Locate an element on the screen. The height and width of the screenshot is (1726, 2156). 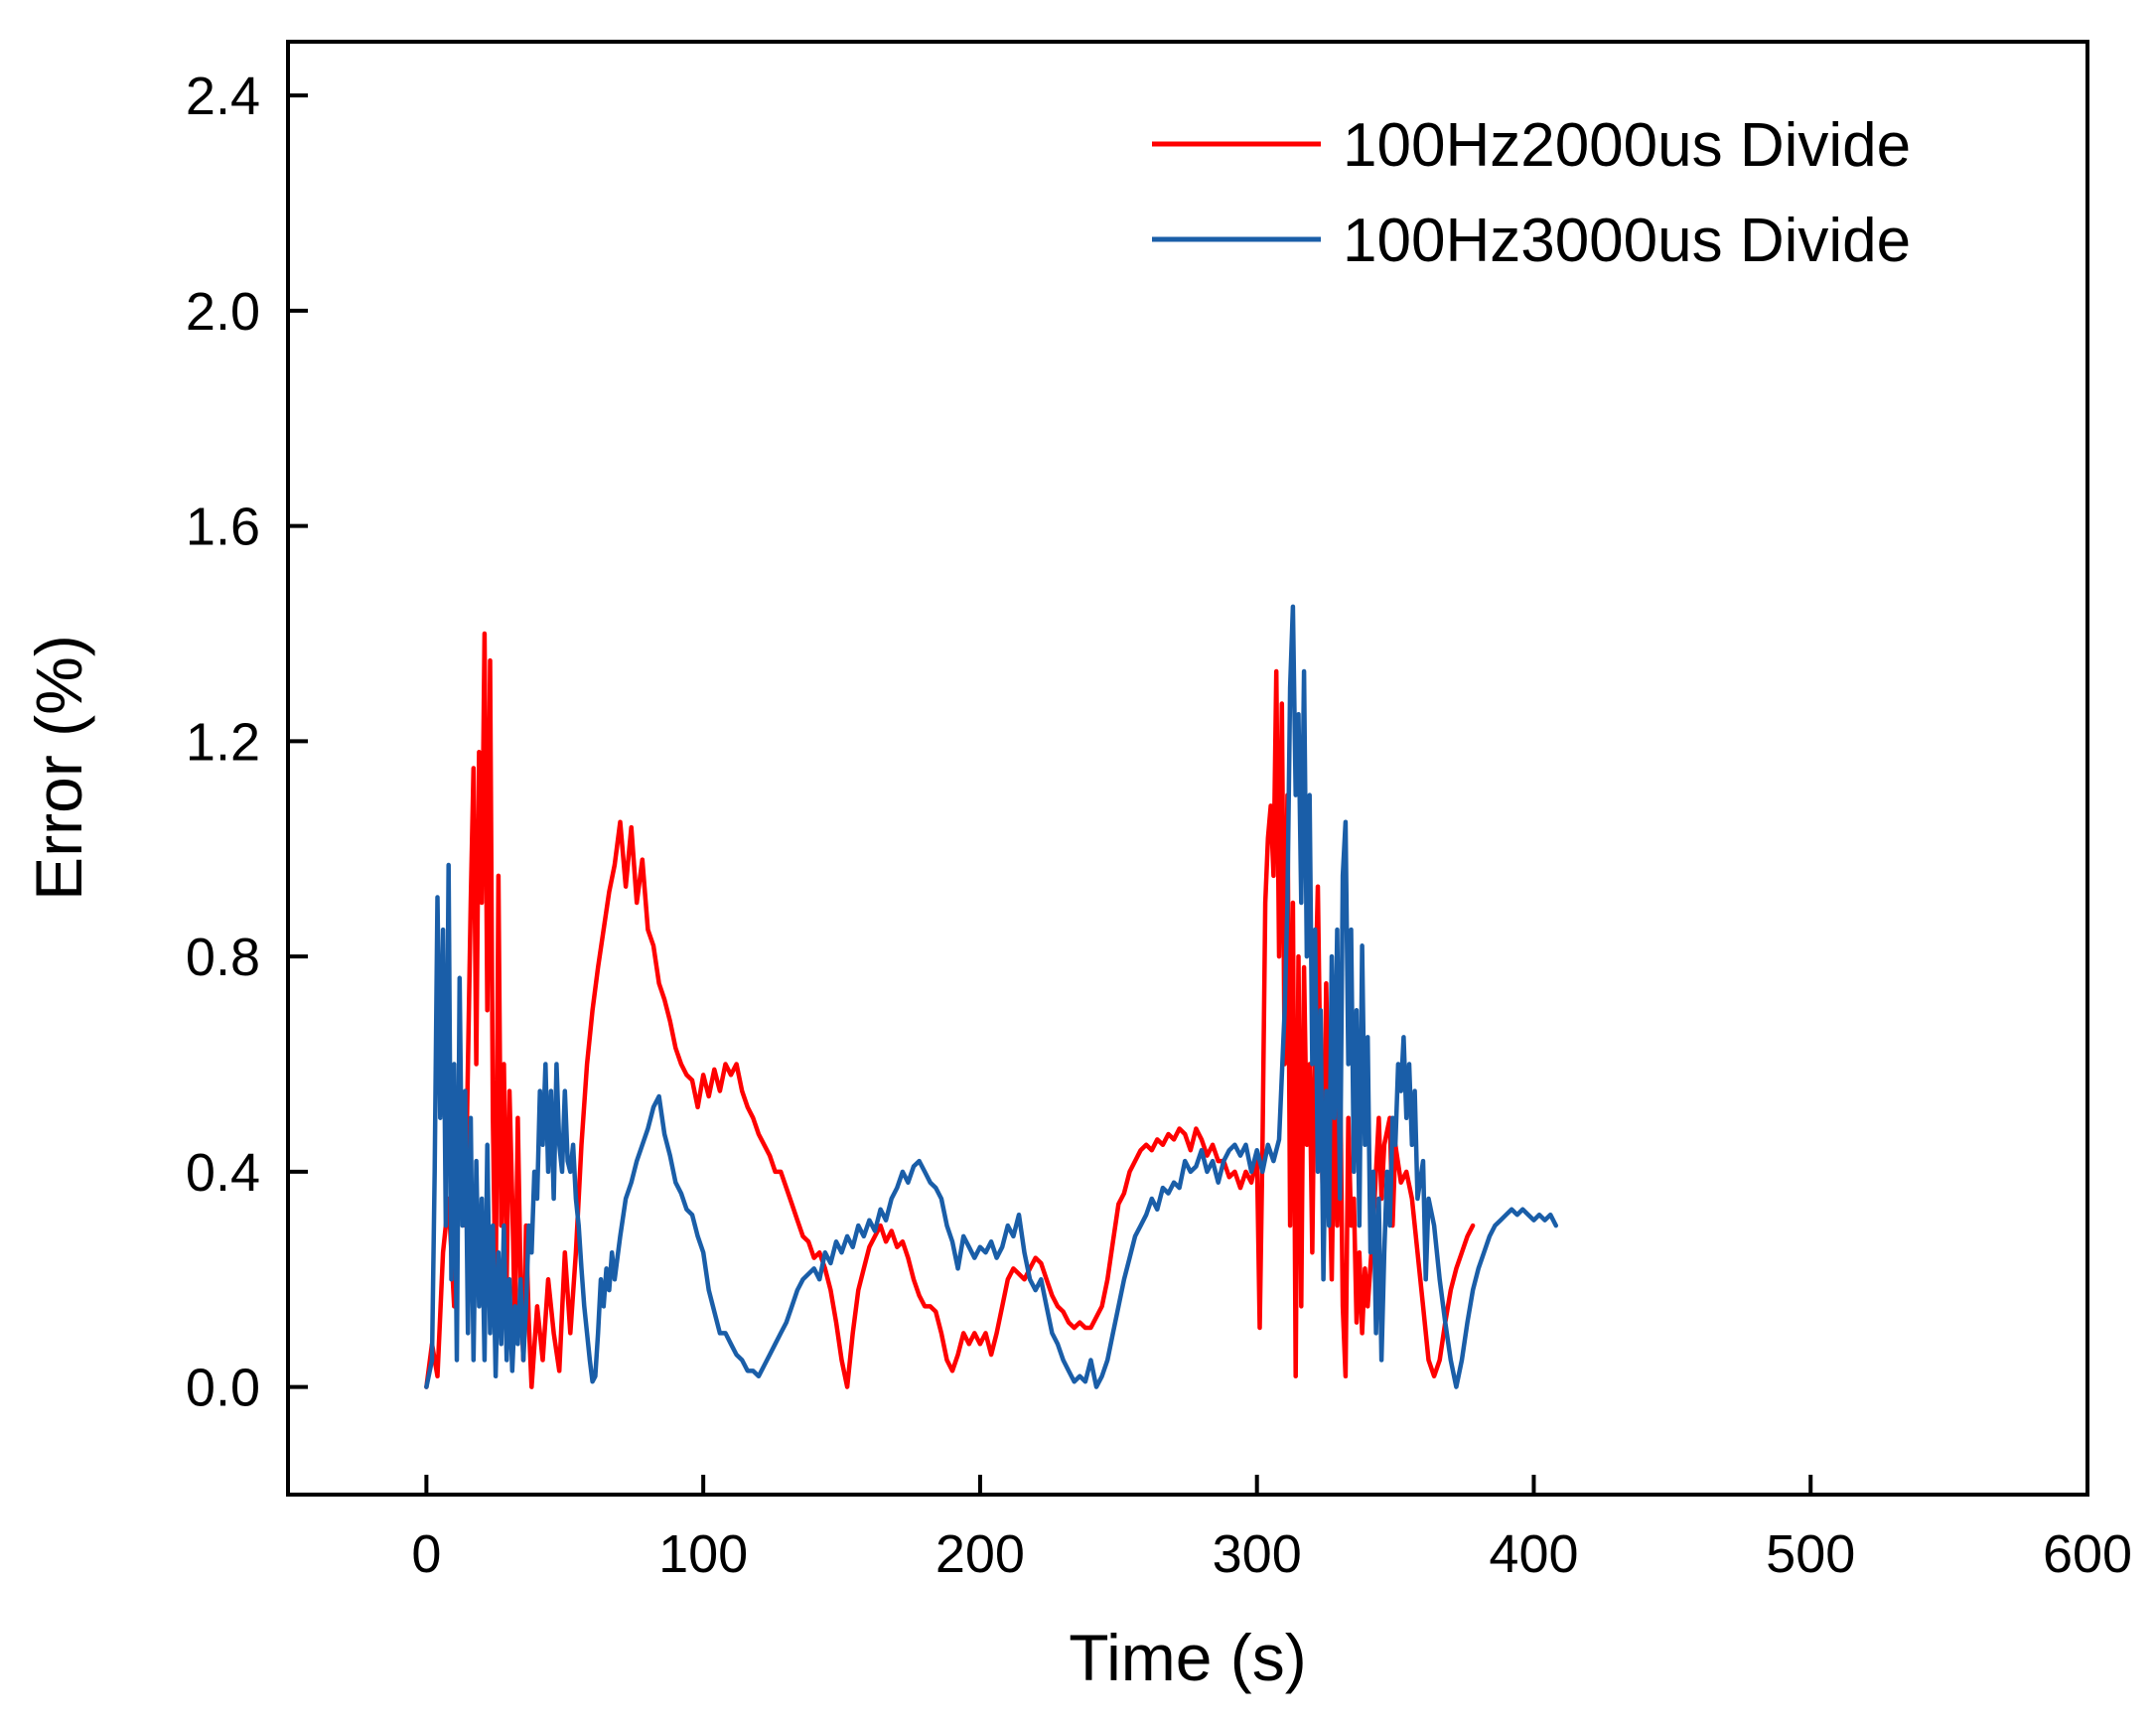
x-tick-label: 100 is located at coordinates (703, 1554).